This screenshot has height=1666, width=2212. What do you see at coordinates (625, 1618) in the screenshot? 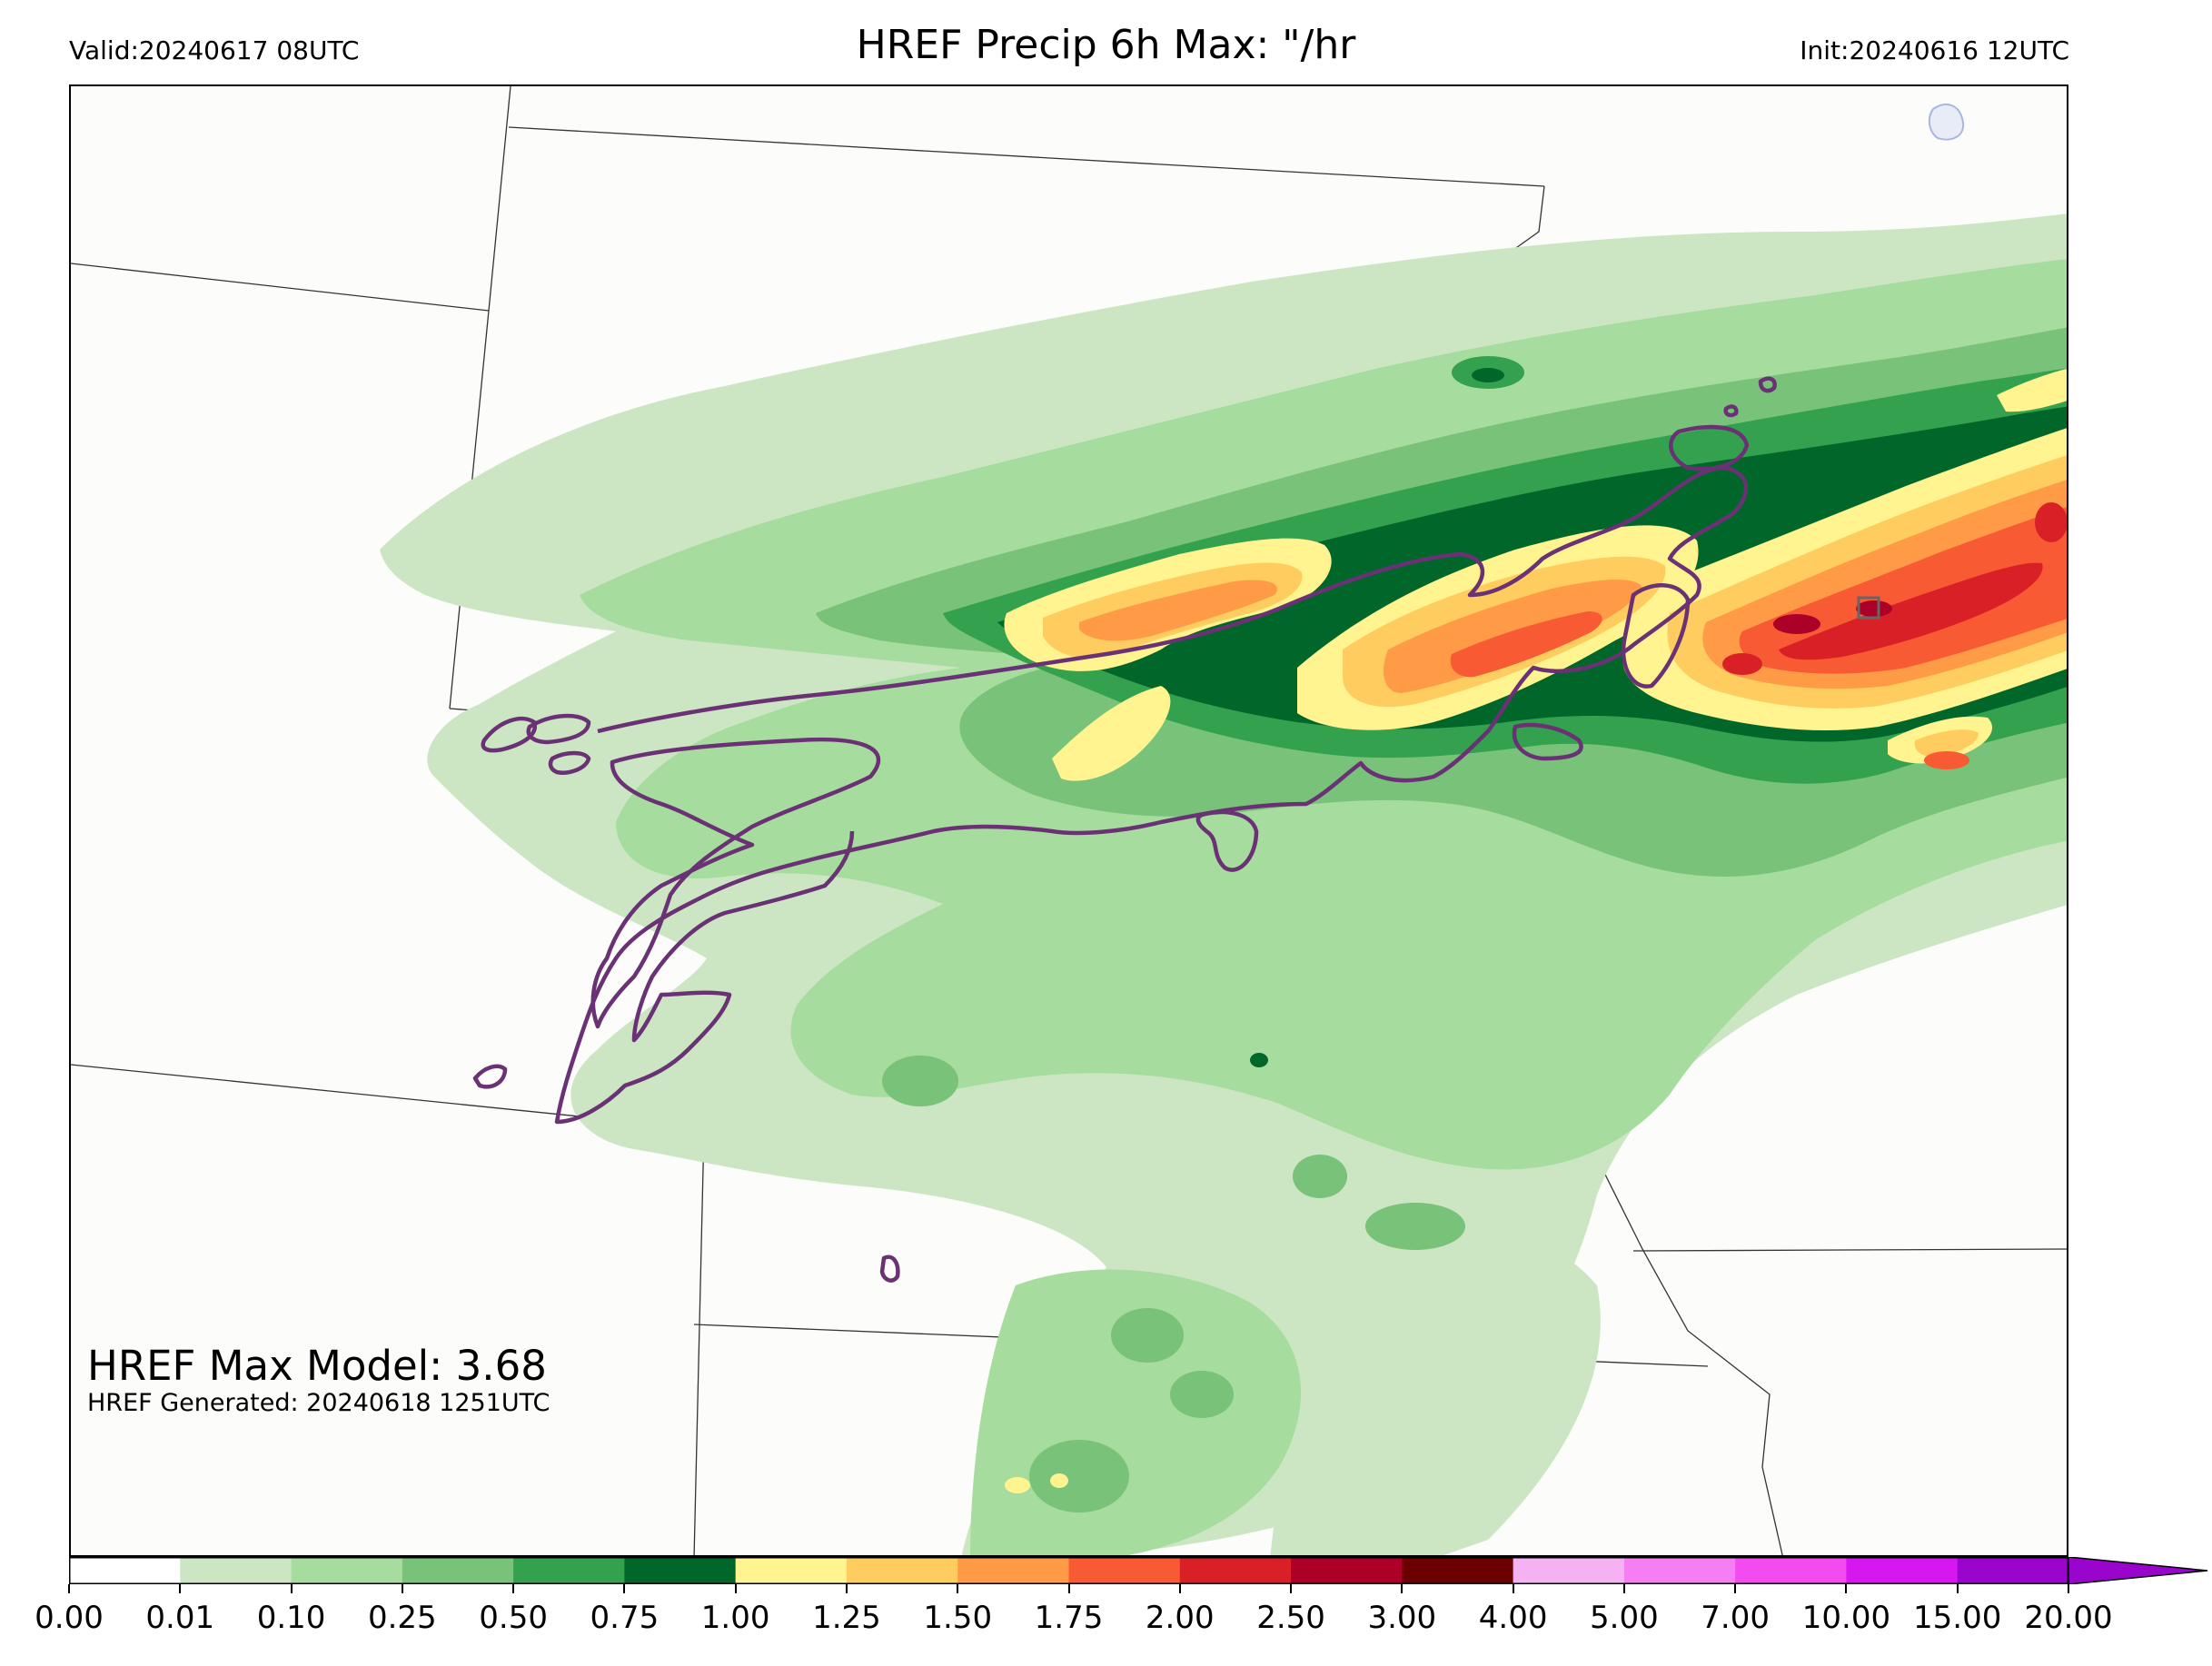
I see `colorbar-tick-label: 0.75` at bounding box center [625, 1618].